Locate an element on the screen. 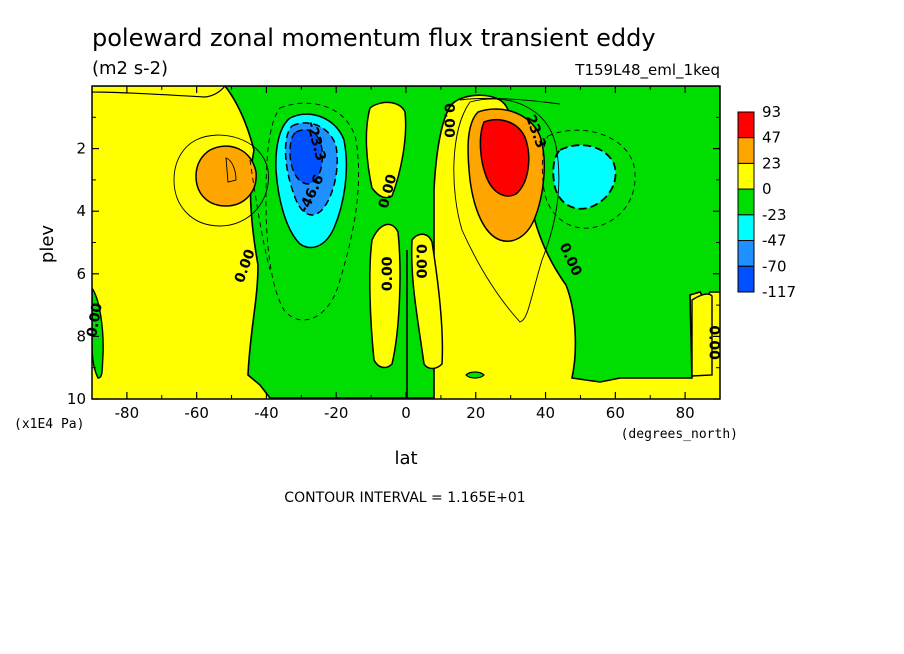 Image resolution: width=904 pixels, height=654 pixels. contour-interval-text: CONTOUR INTERVAL = 1.165E+01 is located at coordinates (404, 498).